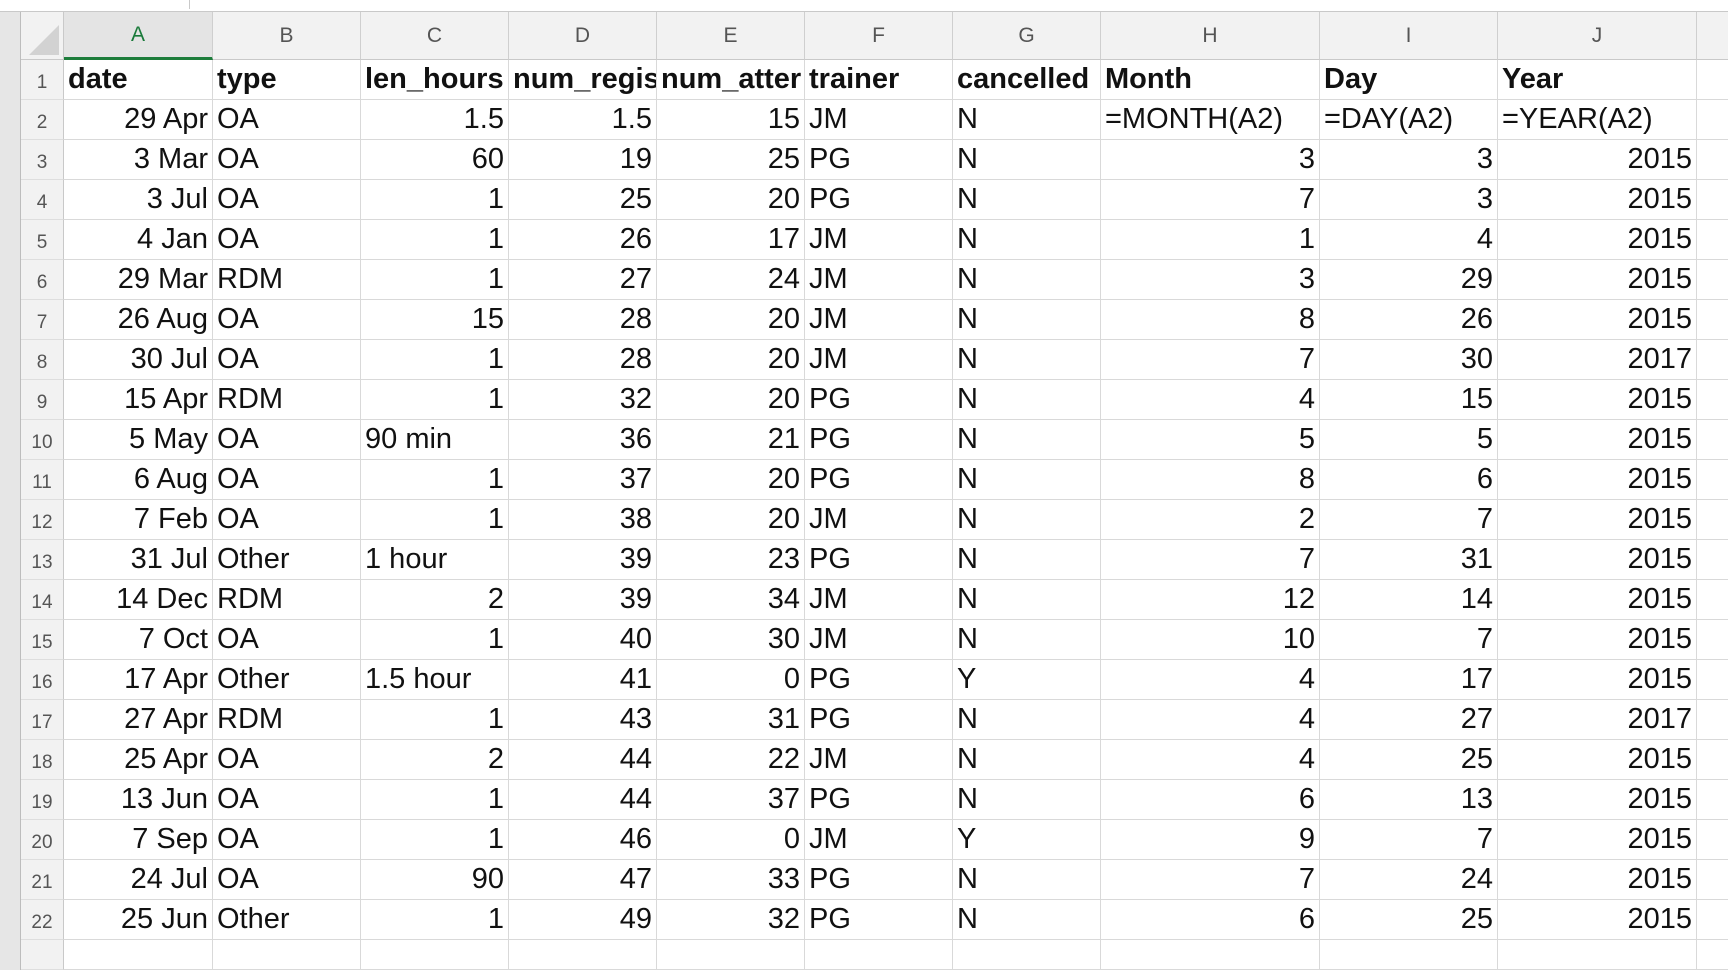 Image resolution: width=1728 pixels, height=970 pixels. What do you see at coordinates (1409, 600) in the screenshot?
I see `cell-i14: 14` at bounding box center [1409, 600].